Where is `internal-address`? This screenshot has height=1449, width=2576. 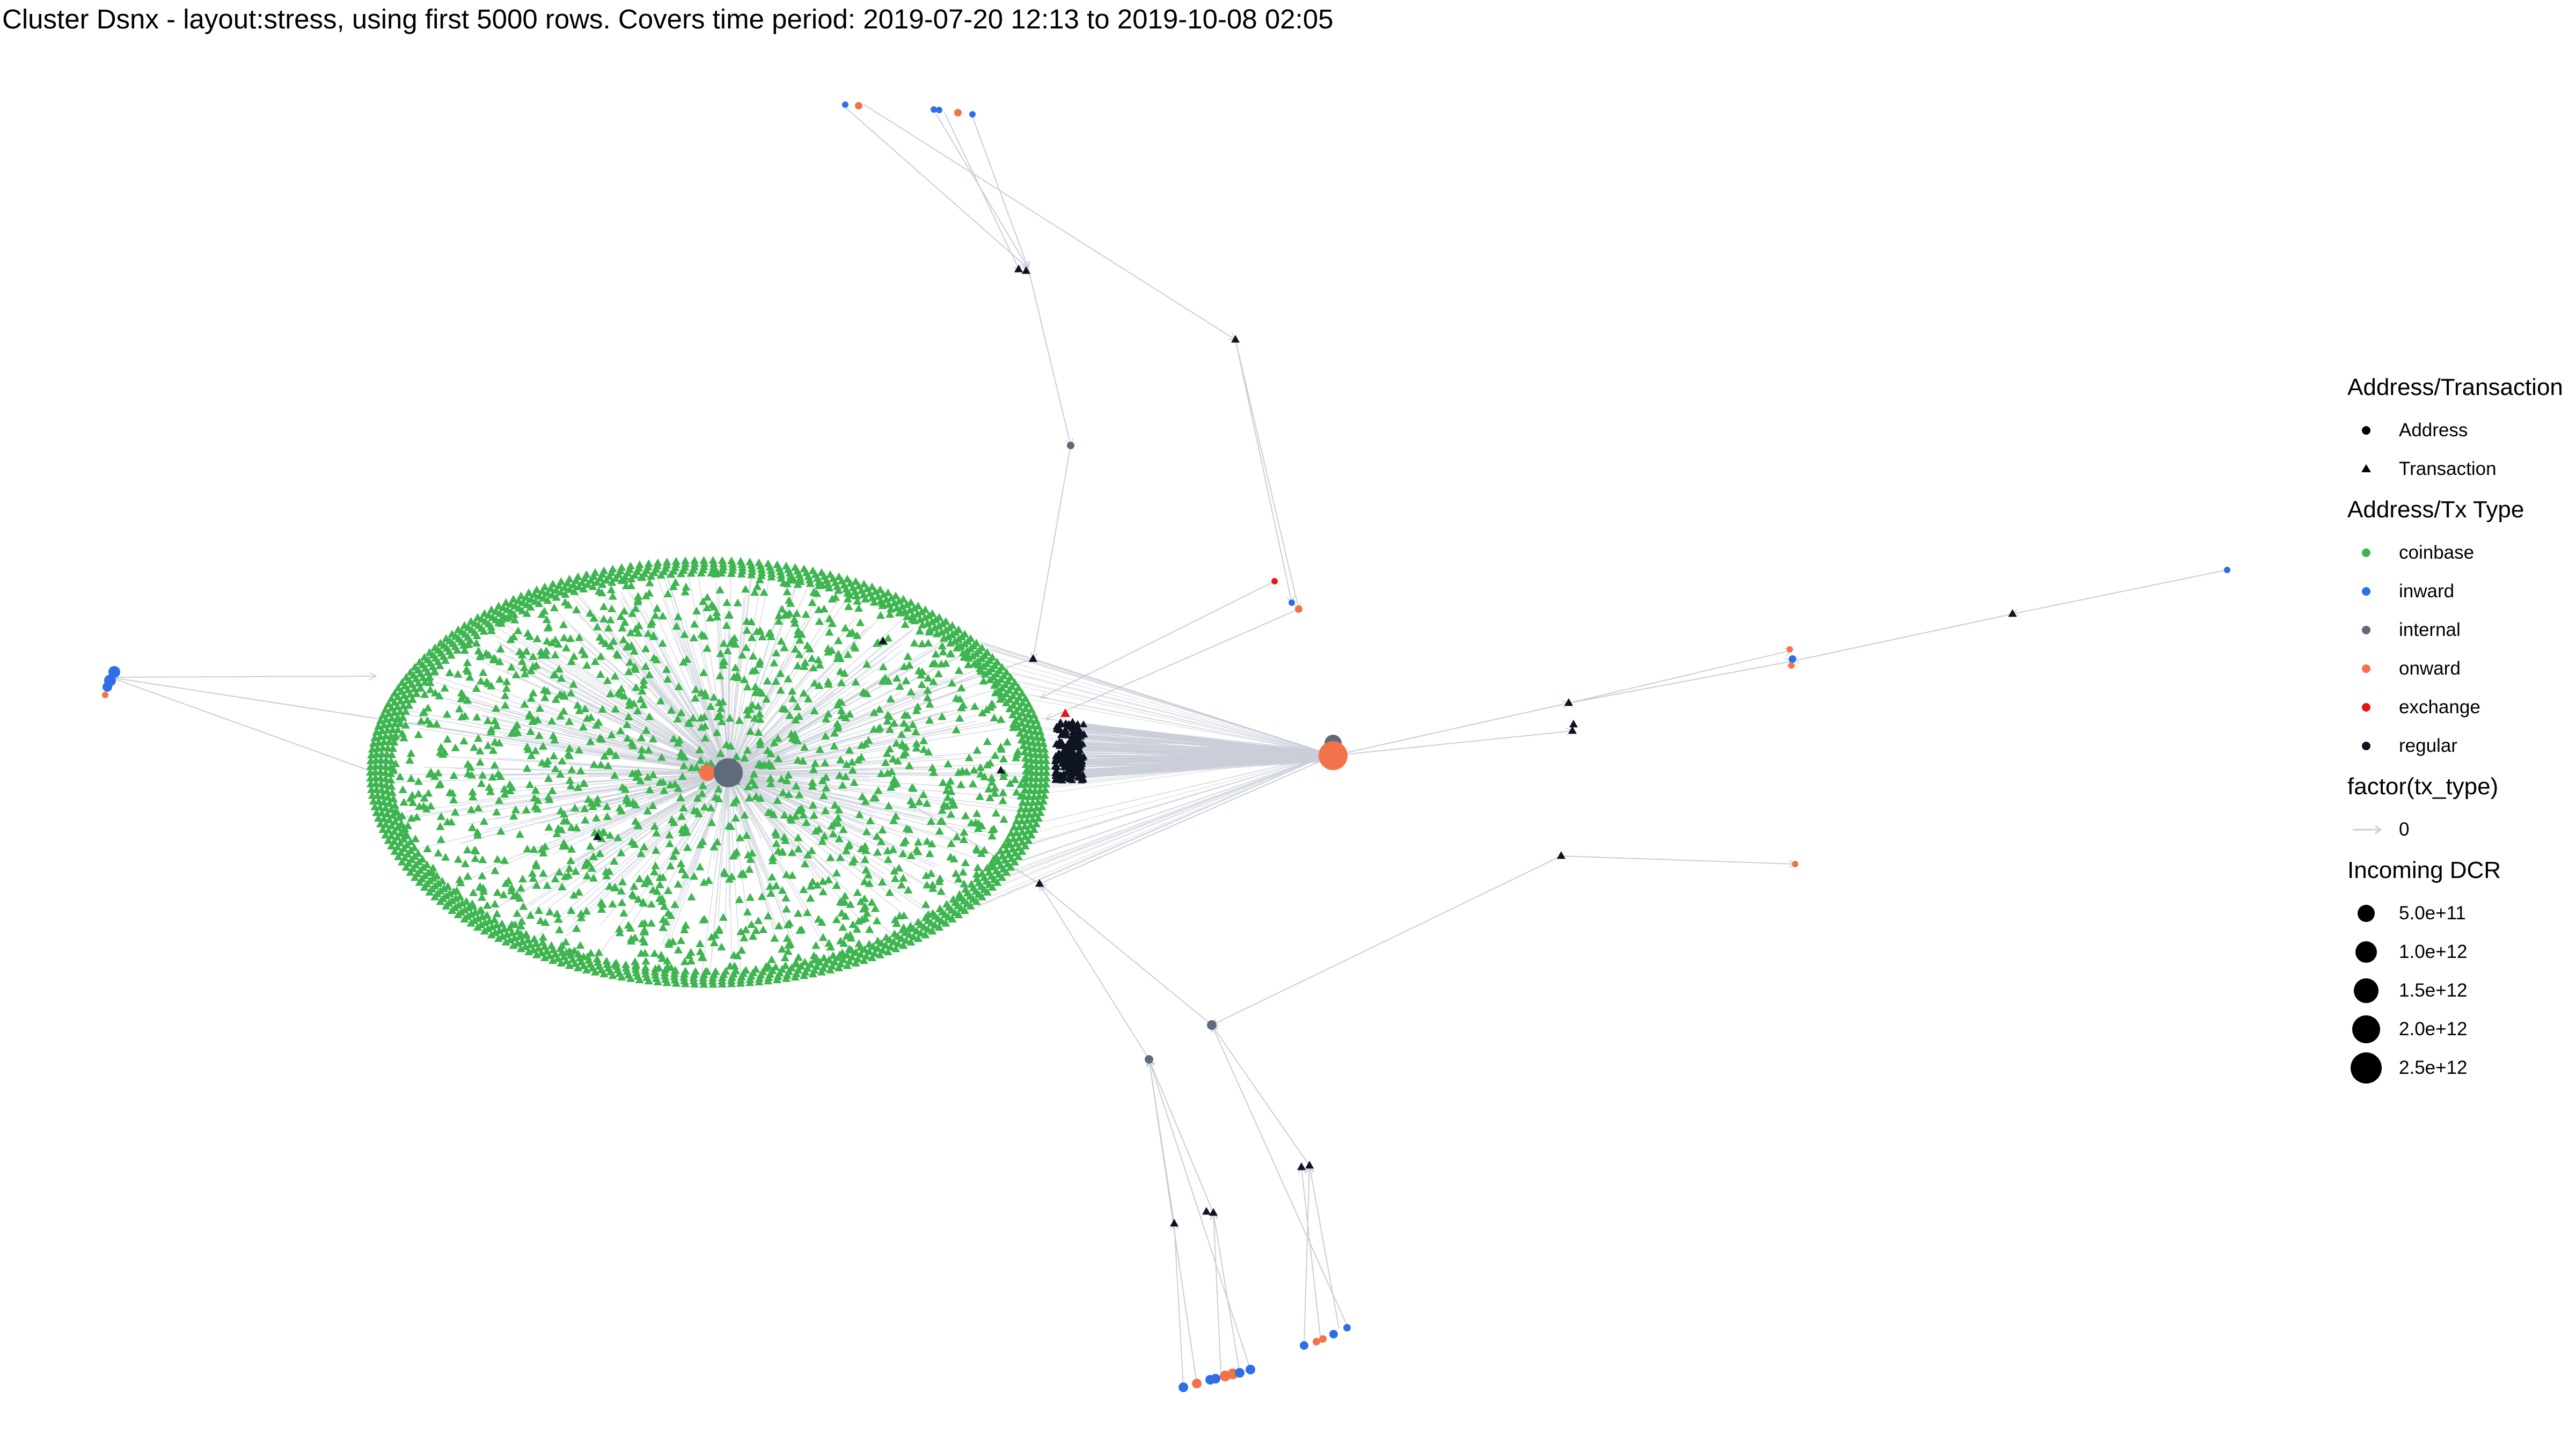
internal-address is located at coordinates (1070, 445).